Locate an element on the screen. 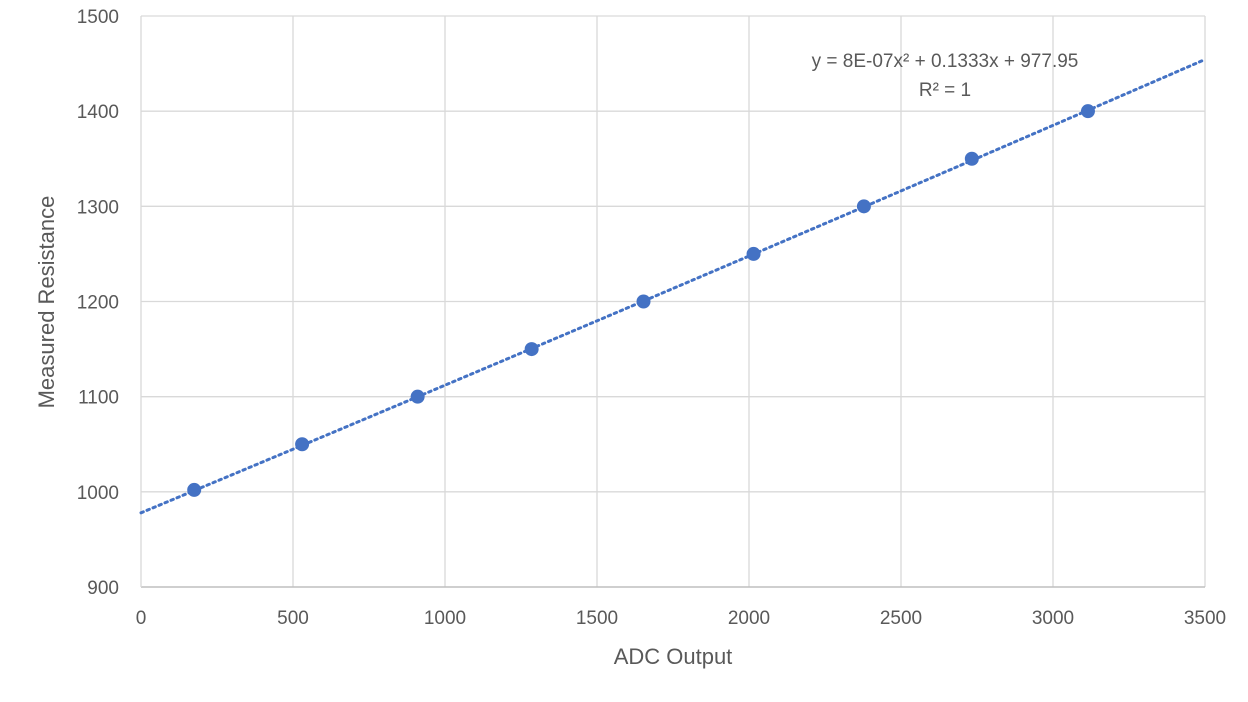  x-tick-label: 3500 is located at coordinates (1205, 618).